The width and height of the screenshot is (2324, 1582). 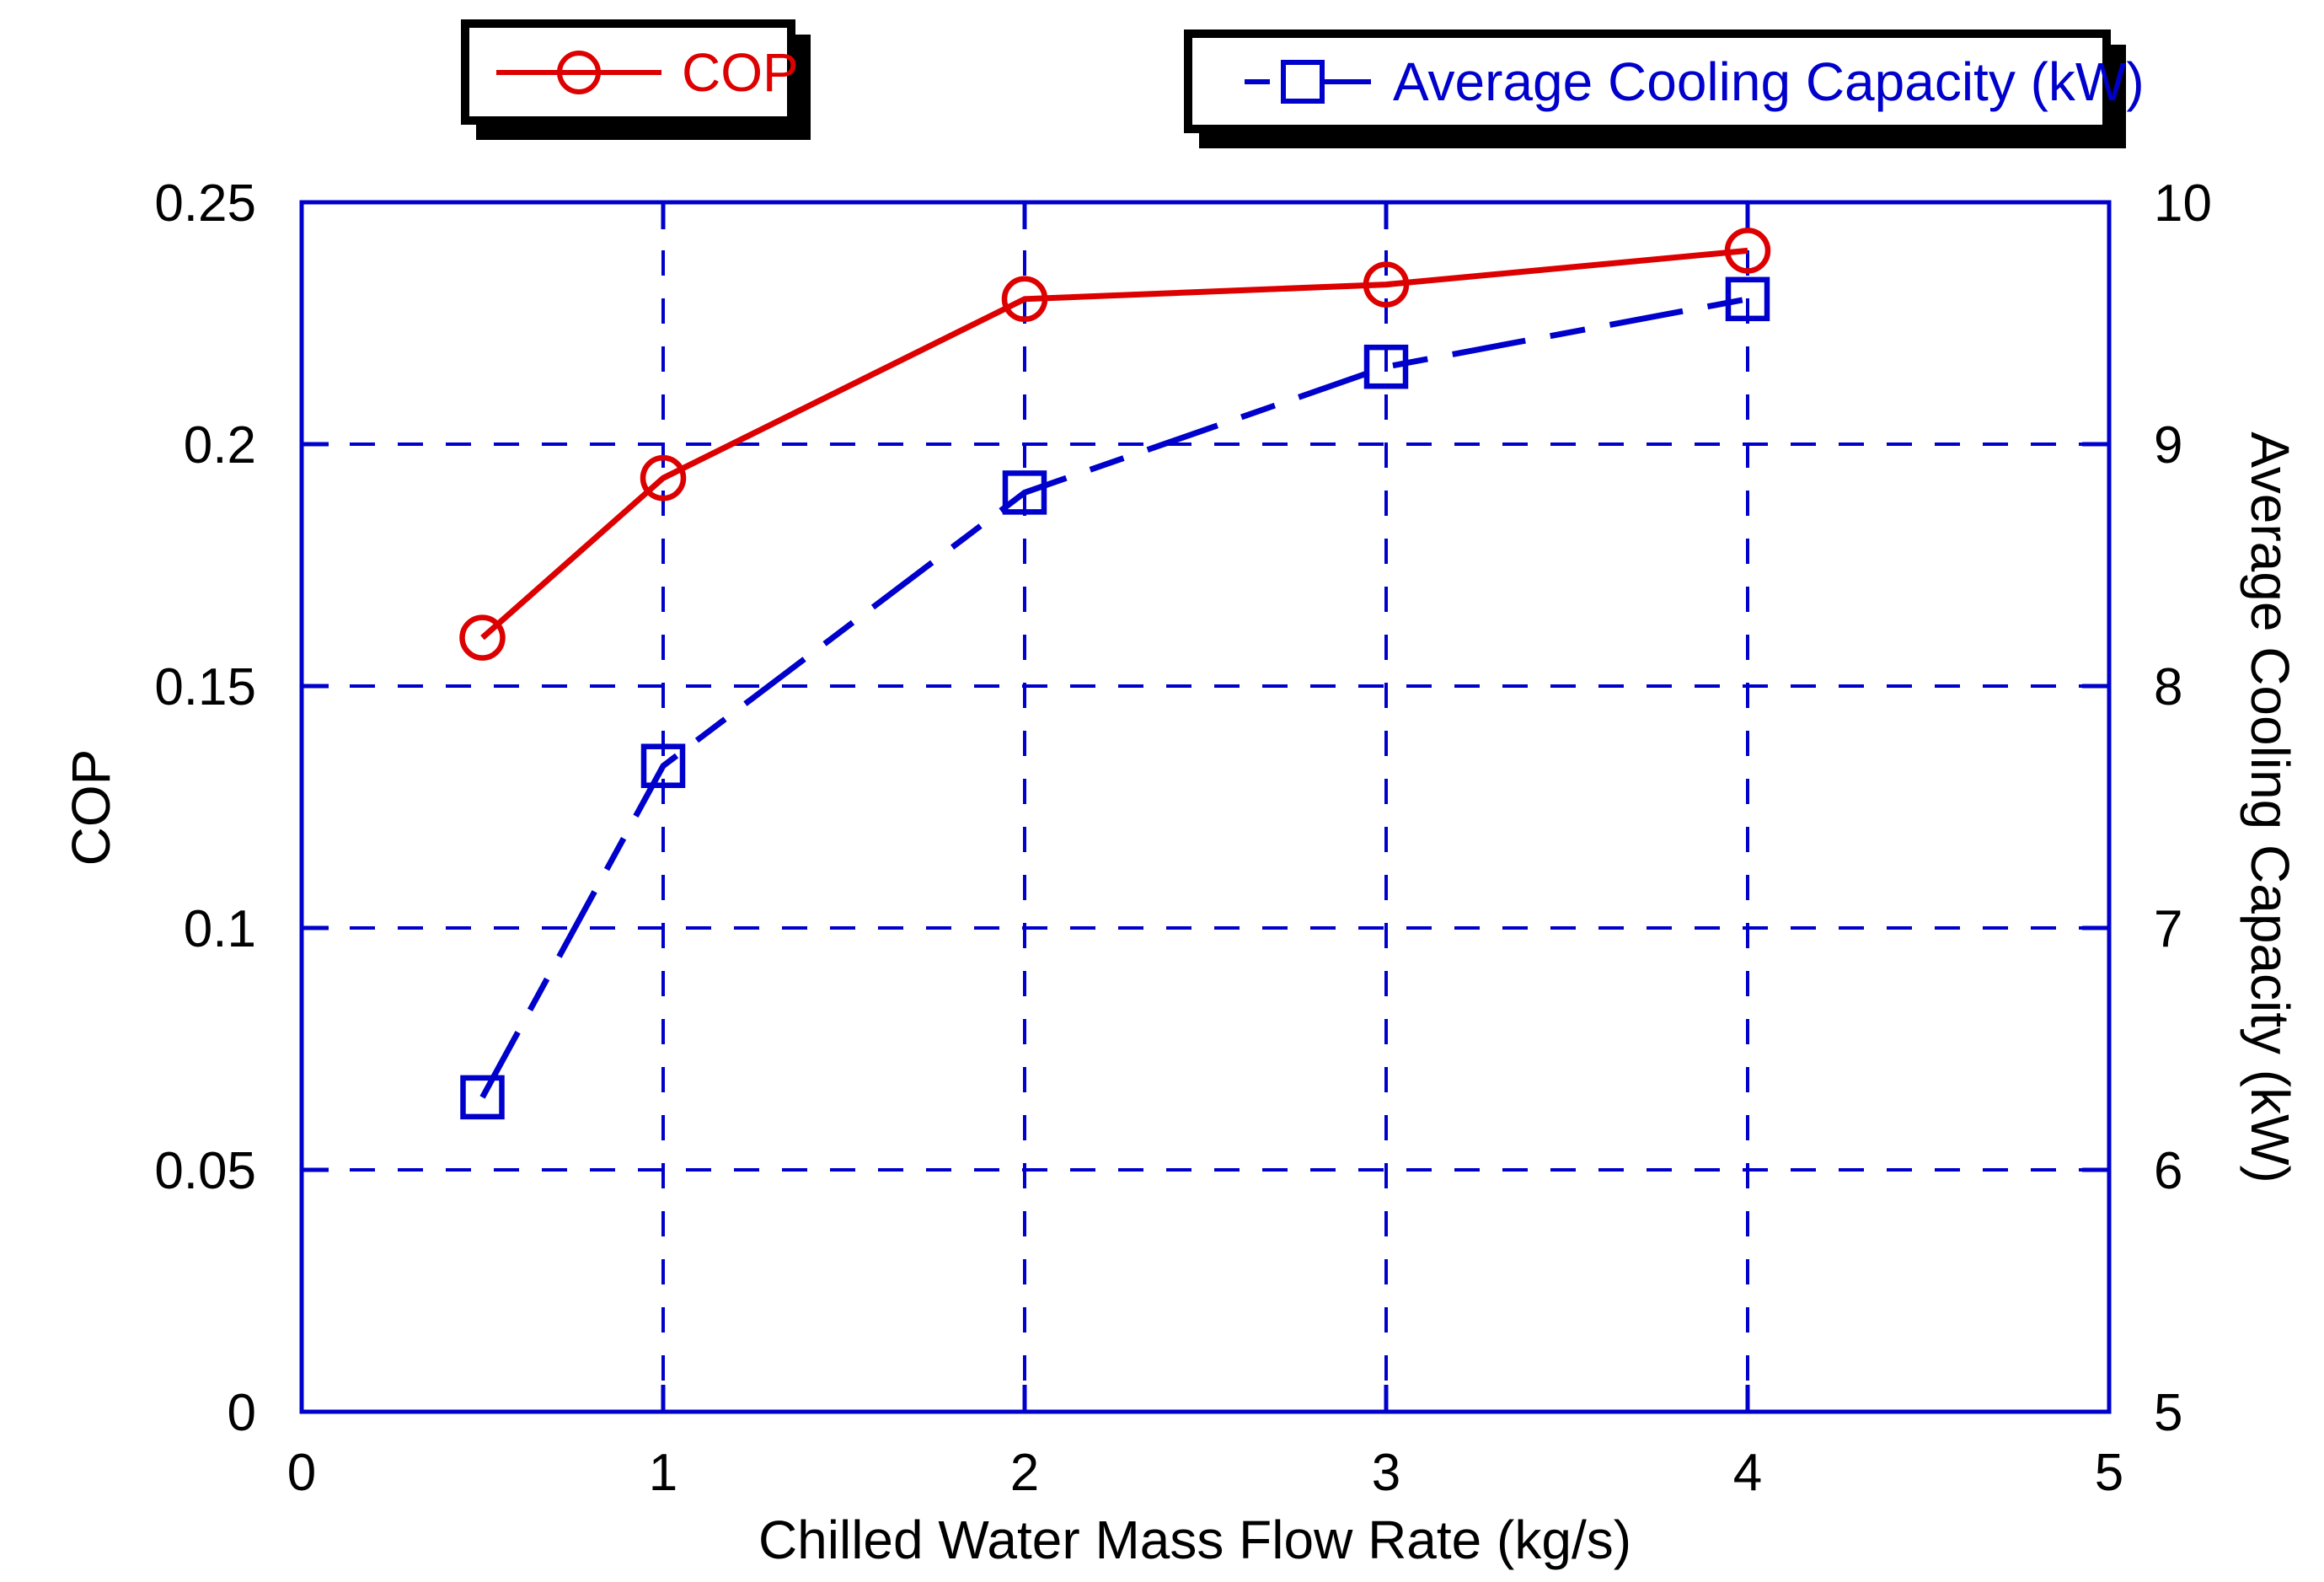 I want to click on left-tick-label-0.15: 0.15, so click(x=205, y=687).